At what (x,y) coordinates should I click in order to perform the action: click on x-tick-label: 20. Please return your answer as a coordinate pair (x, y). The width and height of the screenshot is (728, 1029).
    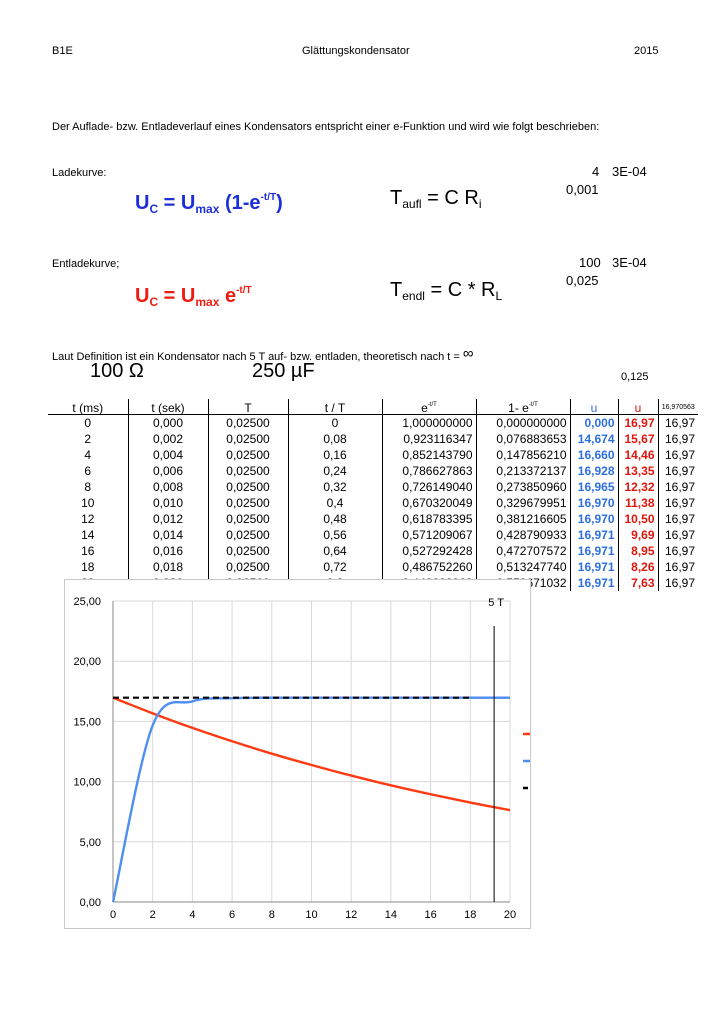
    Looking at the image, I should click on (510, 915).